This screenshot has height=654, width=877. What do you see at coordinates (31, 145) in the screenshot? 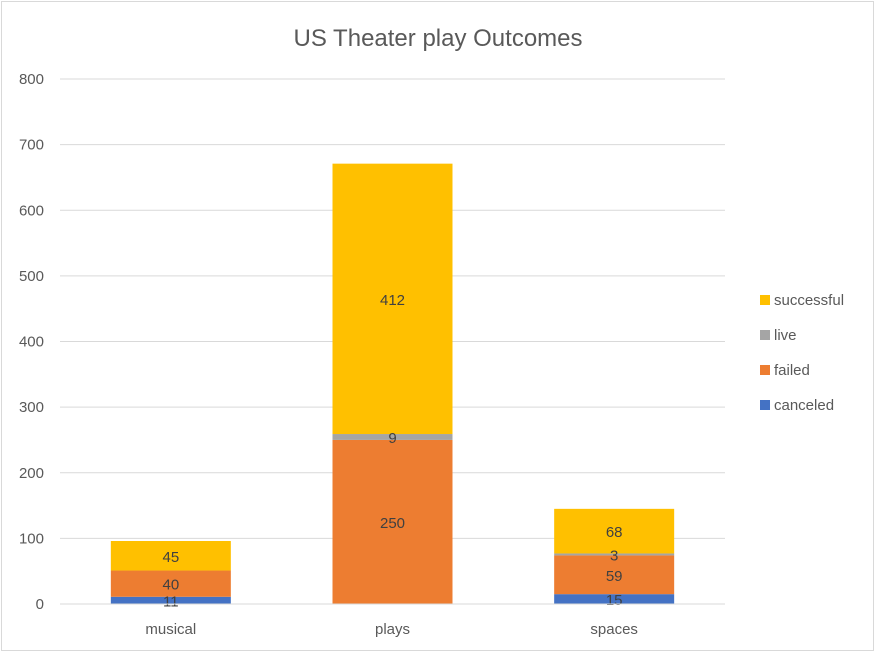
I see `y-tick-label: 700` at bounding box center [31, 145].